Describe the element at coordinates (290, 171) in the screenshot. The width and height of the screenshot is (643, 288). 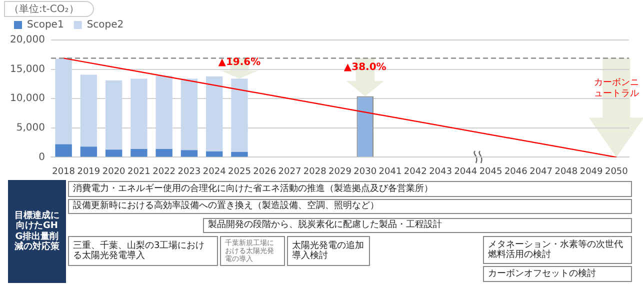
I see `x-tick-label: 2027` at that location.